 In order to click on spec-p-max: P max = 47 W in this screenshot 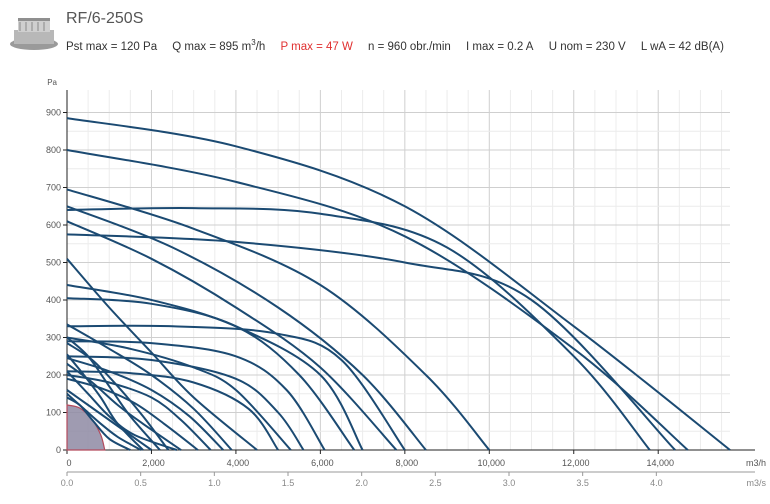, I will do `click(316, 46)`.